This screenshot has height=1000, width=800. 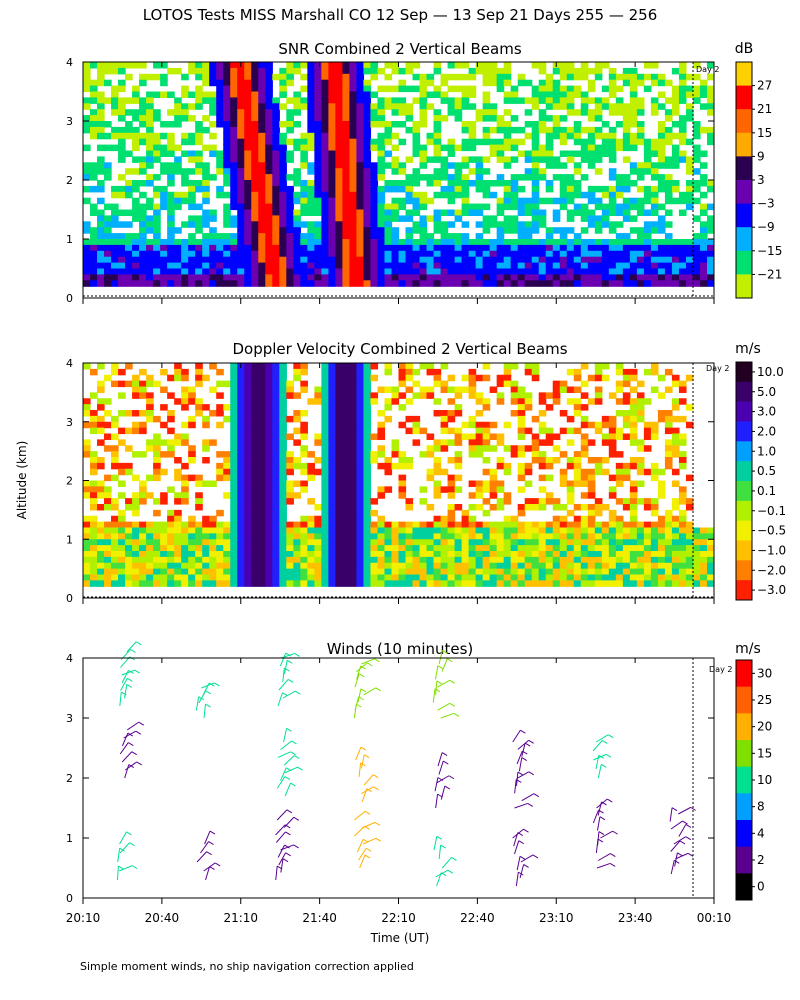 What do you see at coordinates (208, 873) in the screenshot?
I see `wind-barb` at bounding box center [208, 873].